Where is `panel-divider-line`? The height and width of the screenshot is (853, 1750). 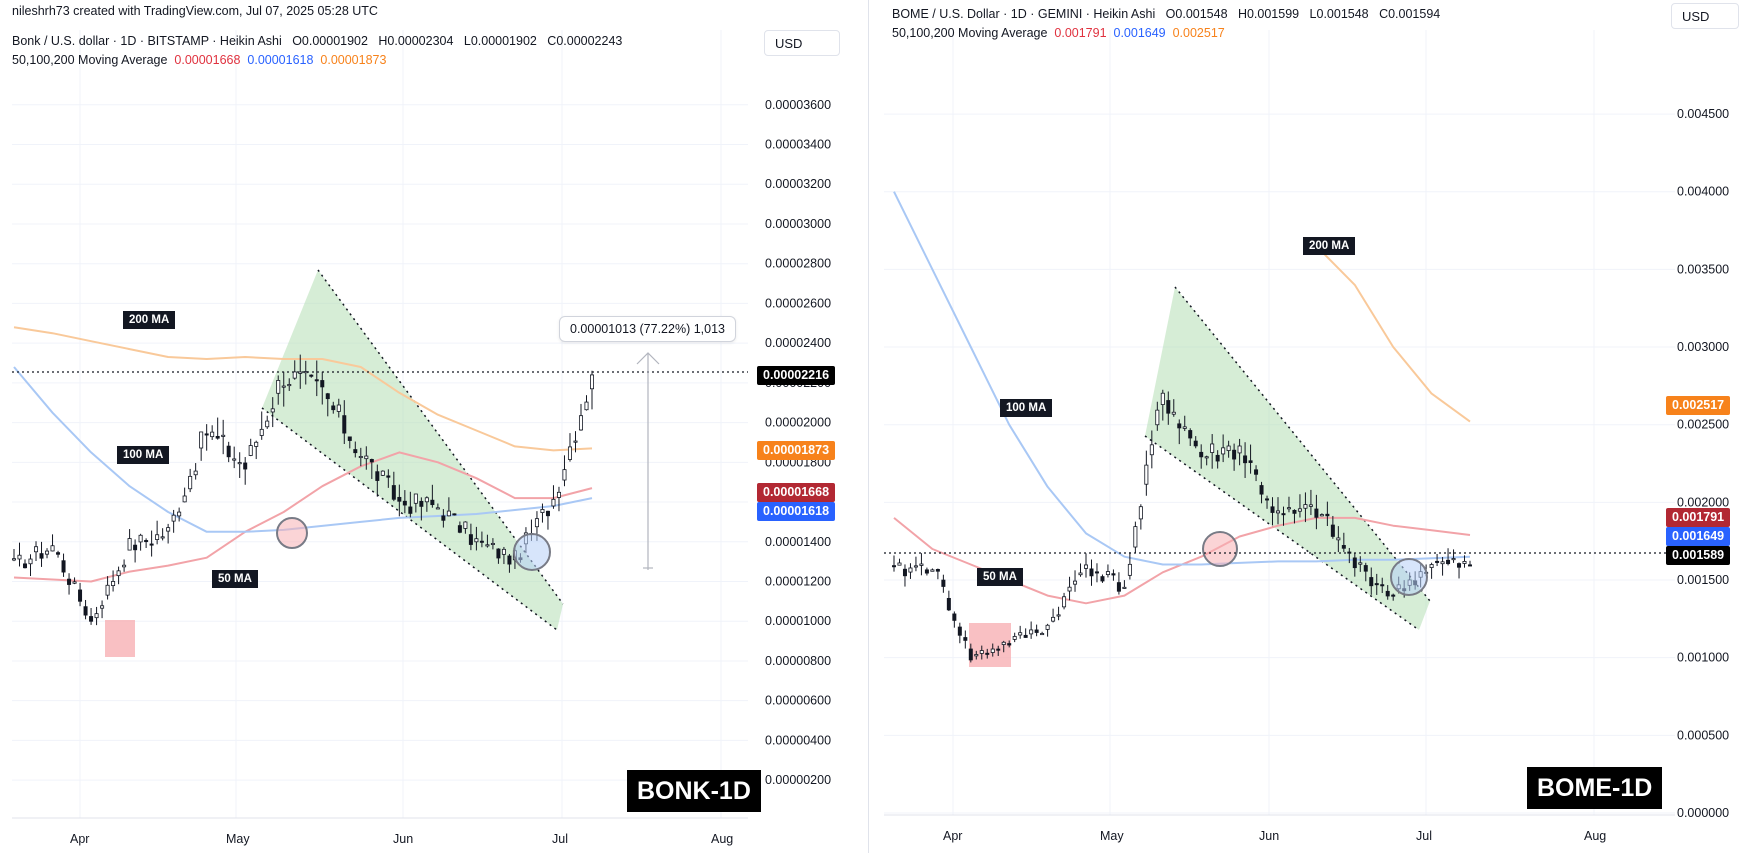
panel-divider-line is located at coordinates (868, 426).